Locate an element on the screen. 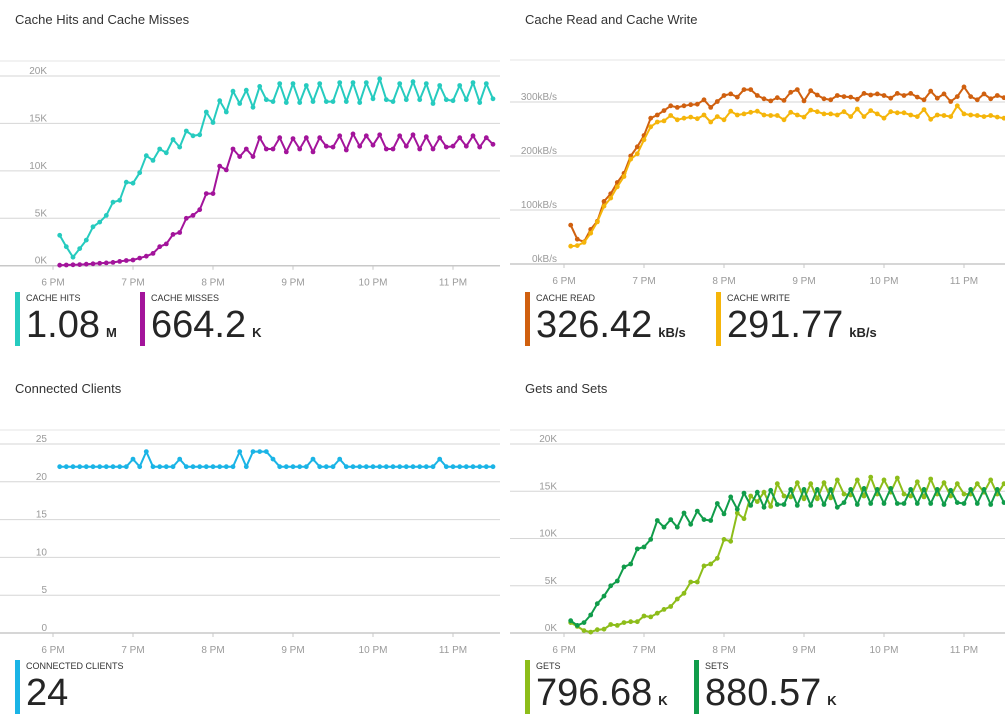 This screenshot has height=724, width=1005. legend-value-row: 796.68 K is located at coordinates (602, 693).